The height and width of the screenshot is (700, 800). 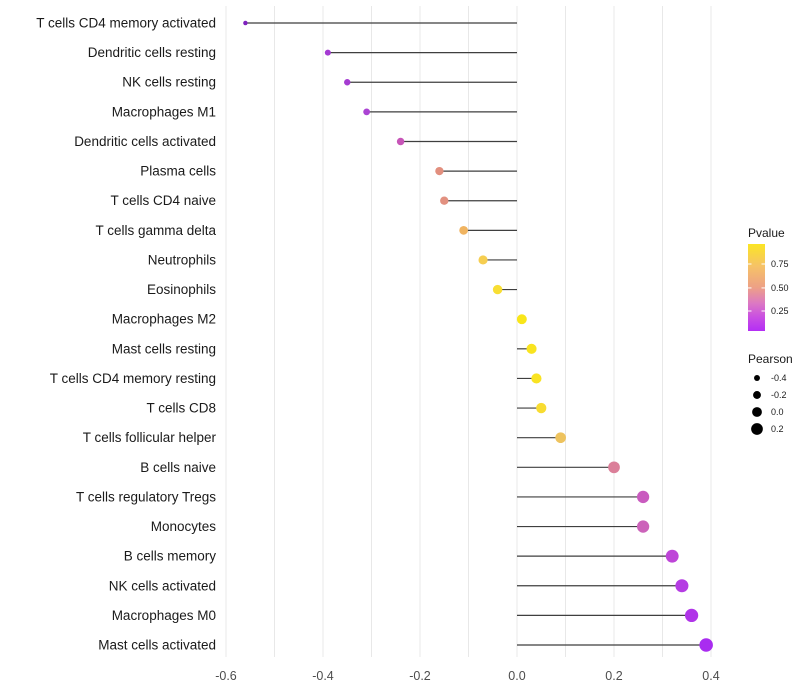 I want to click on category-label: Neutrophils, so click(x=182, y=259).